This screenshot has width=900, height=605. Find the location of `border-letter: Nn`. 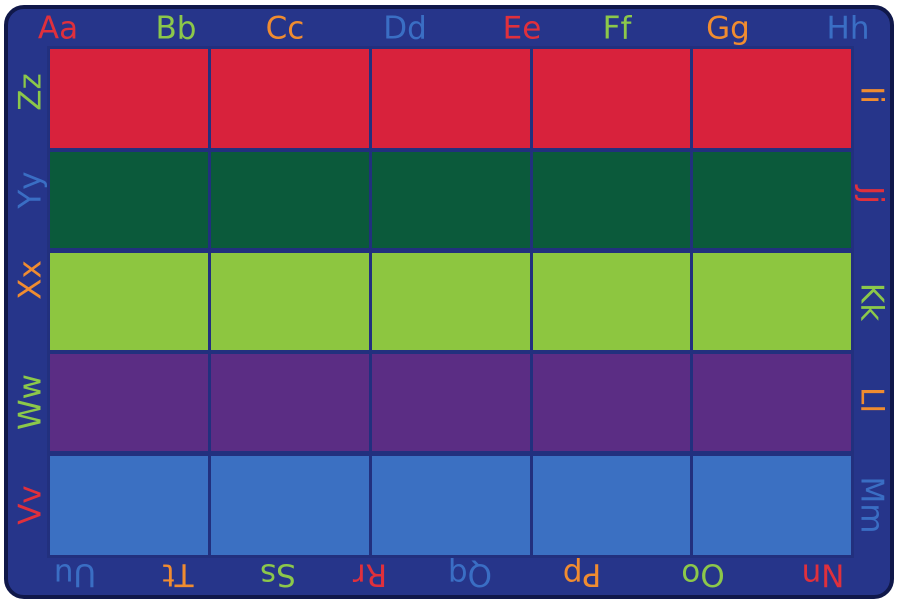

border-letter: Nn is located at coordinates (823, 575).